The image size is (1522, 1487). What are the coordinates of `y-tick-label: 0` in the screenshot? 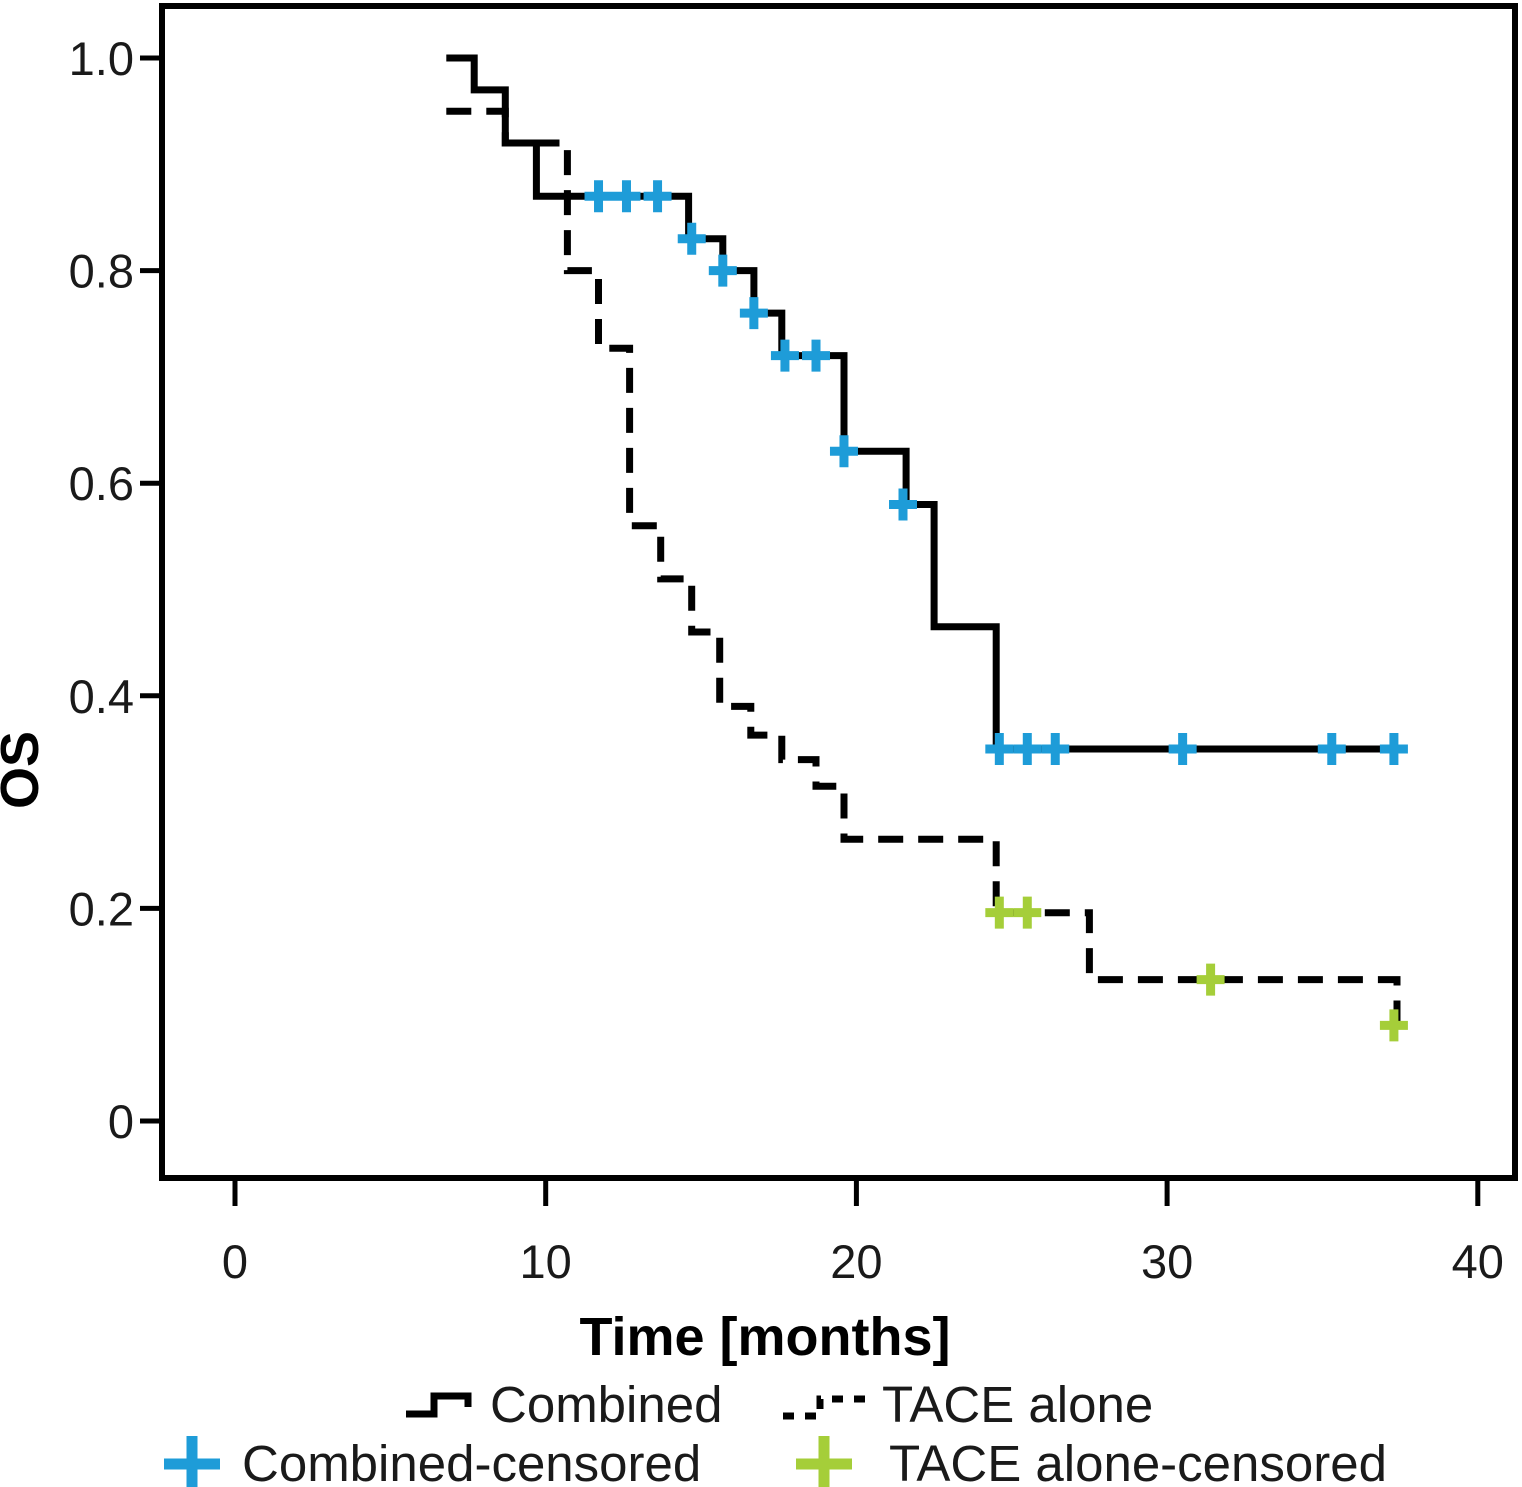 It's located at (121, 1121).